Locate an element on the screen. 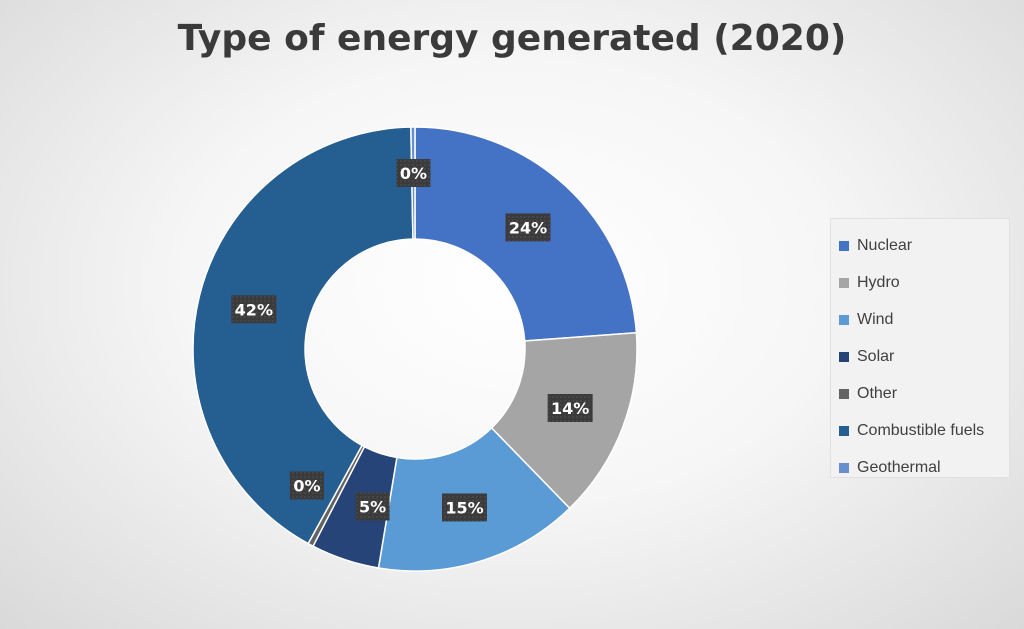  legend-item-solar: Solar is located at coordinates (924, 356).